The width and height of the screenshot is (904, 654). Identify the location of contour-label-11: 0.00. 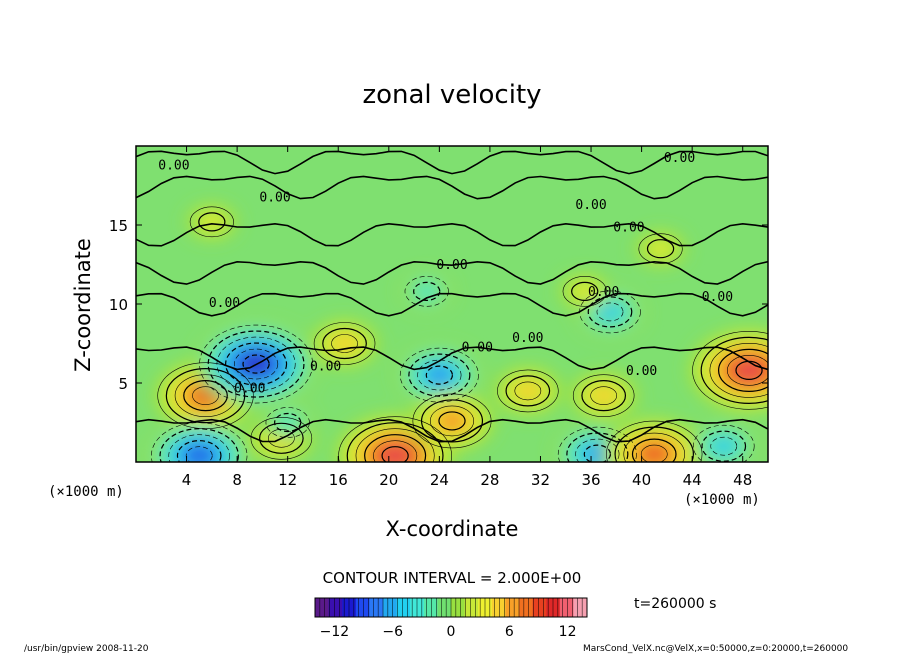
(527, 338).